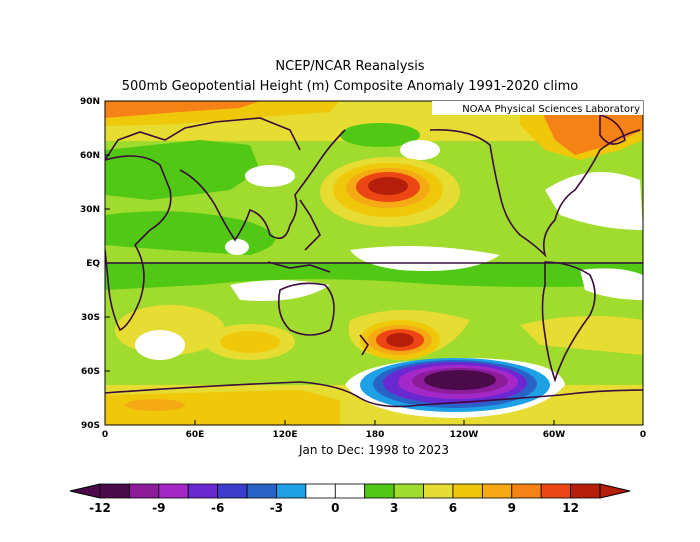 The height and width of the screenshot is (542, 700). What do you see at coordinates (100, 508) in the screenshot?
I see `colorbar-label: -12` at bounding box center [100, 508].